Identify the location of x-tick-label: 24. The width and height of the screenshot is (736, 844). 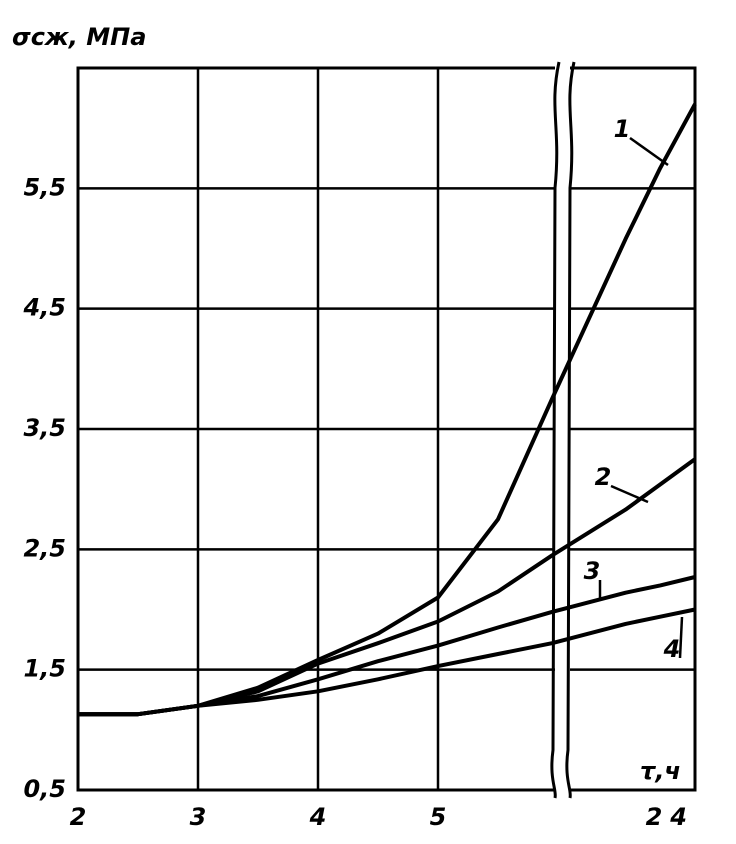
(670, 817).